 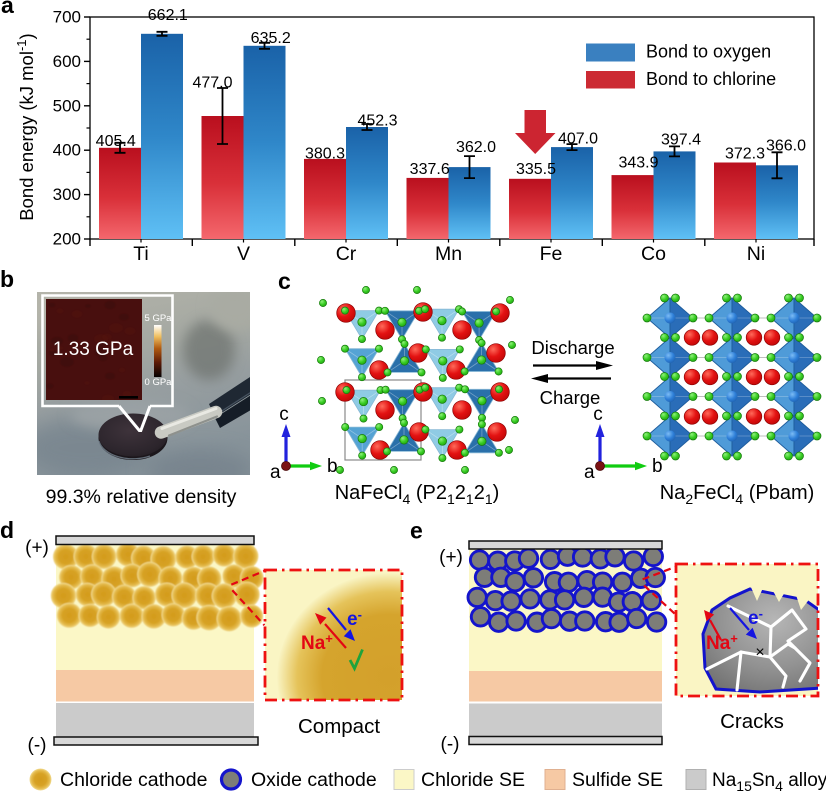 What do you see at coordinates (141, 254) in the screenshot?
I see `svg-text: Ti` at bounding box center [141, 254].